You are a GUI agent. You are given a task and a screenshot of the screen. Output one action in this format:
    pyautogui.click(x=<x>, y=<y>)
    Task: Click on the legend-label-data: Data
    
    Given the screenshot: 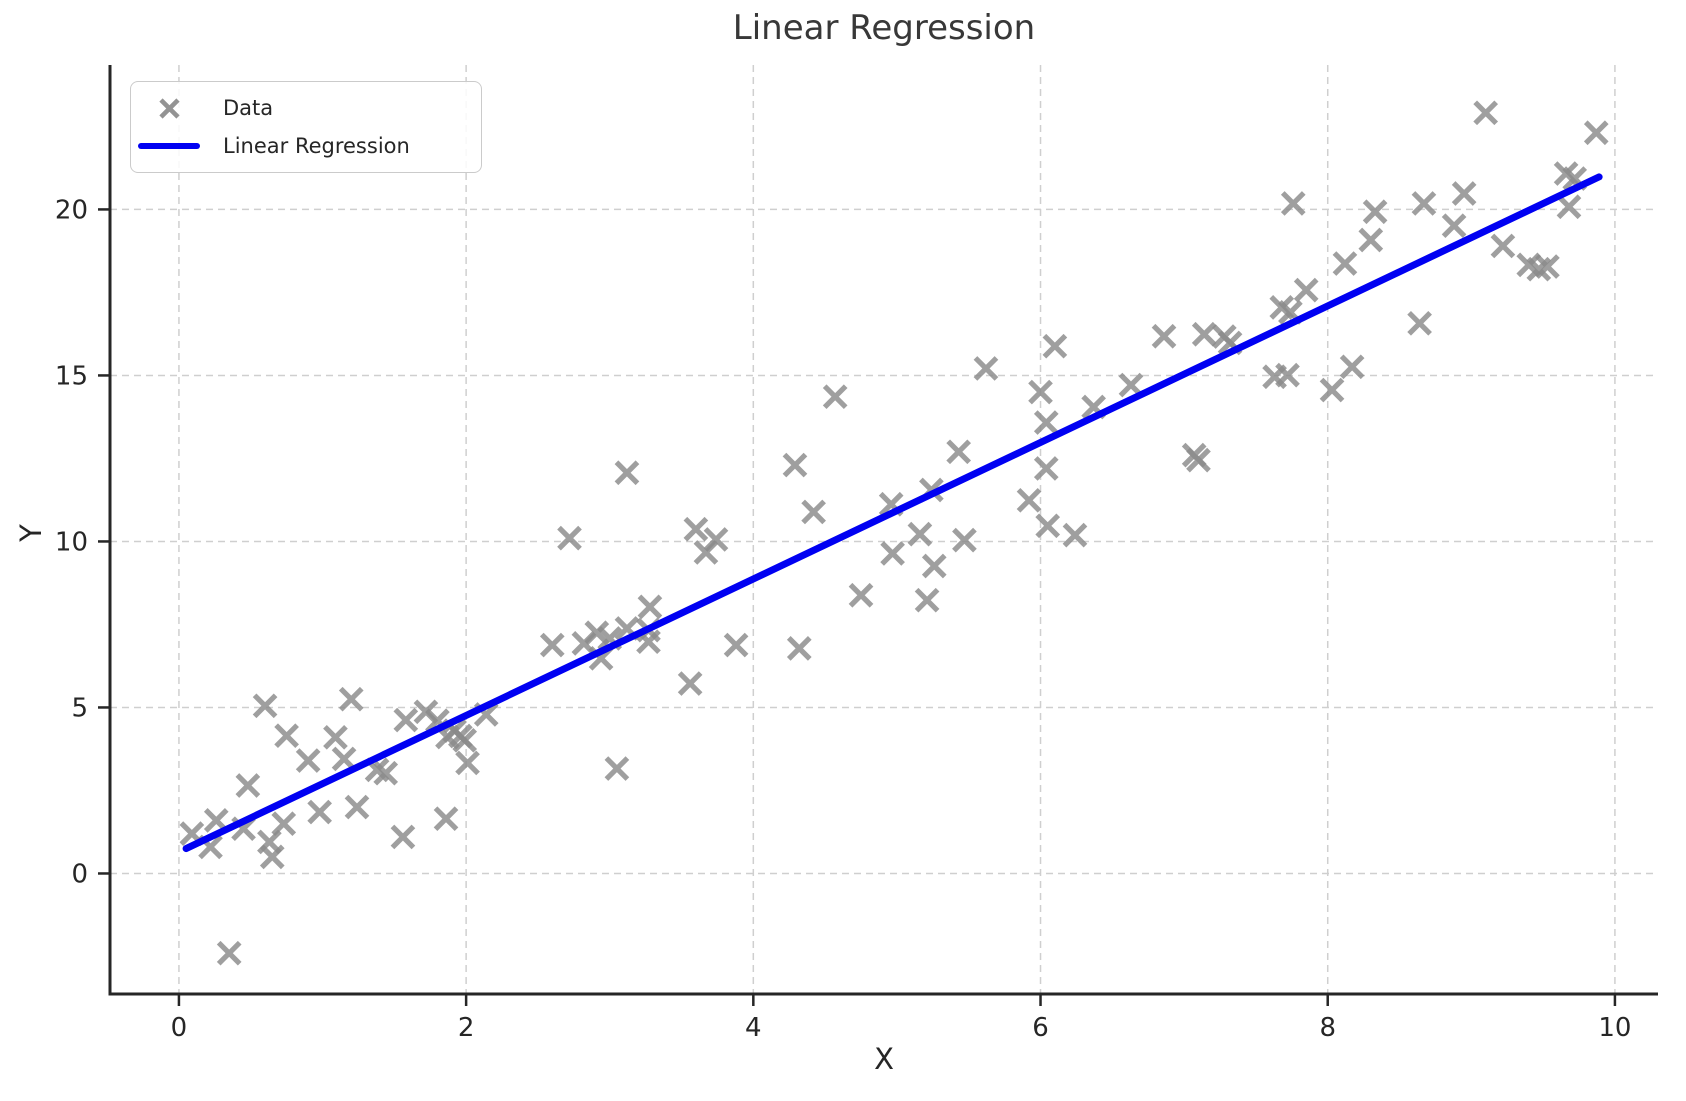 What is the action you would take?
    pyautogui.click(x=248, y=108)
    